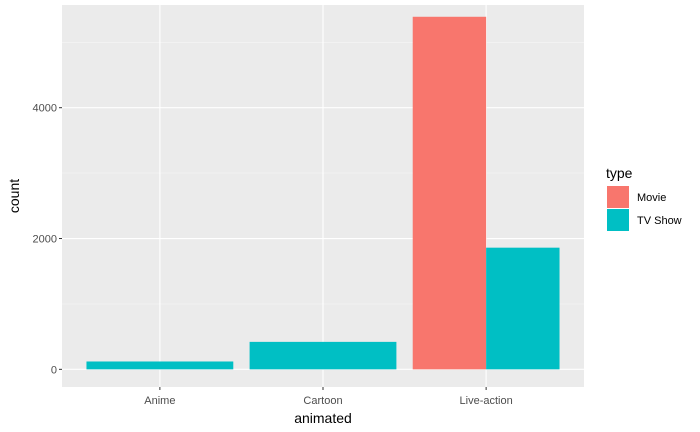 Image resolution: width=700 pixels, height=432 pixels. Describe the element at coordinates (449, 193) in the screenshot. I see `bar-movie-live-action` at that location.